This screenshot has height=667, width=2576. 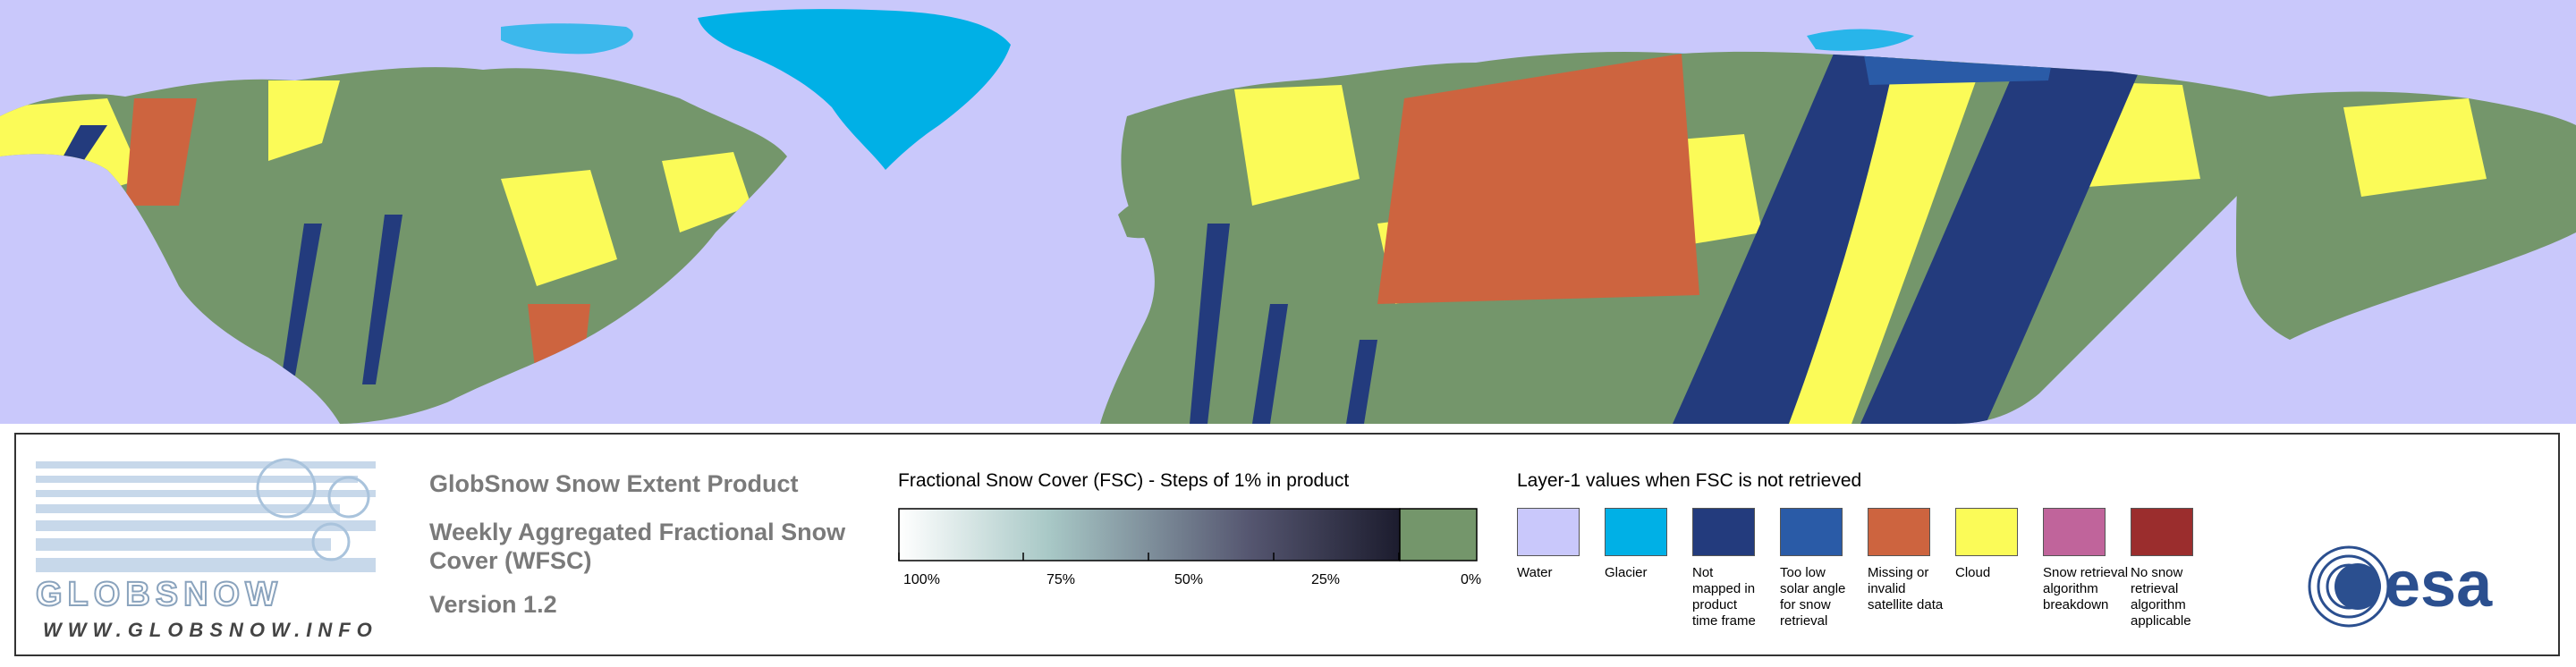 What do you see at coordinates (1535, 573) in the screenshot?
I see `label-water: Water` at bounding box center [1535, 573].